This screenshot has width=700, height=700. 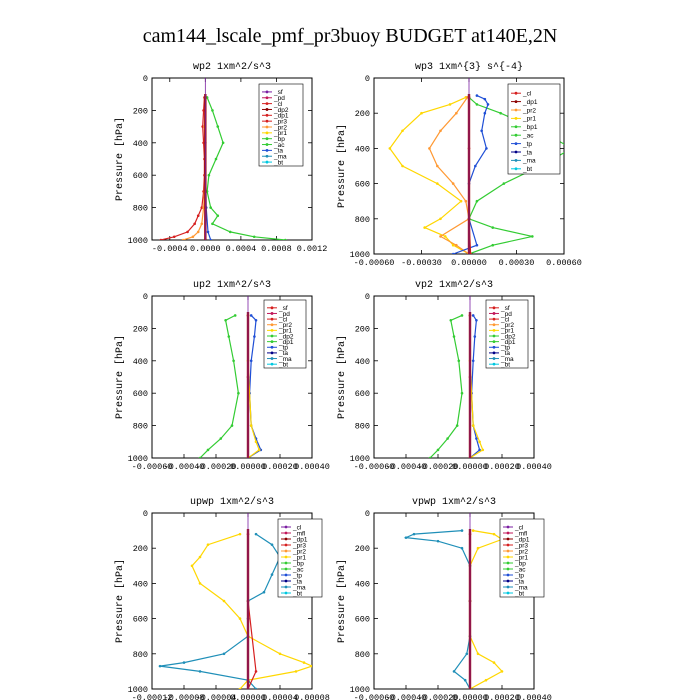 What do you see at coordinates (278, 92) in the screenshot?
I see `legend-label: _sf` at bounding box center [278, 92].